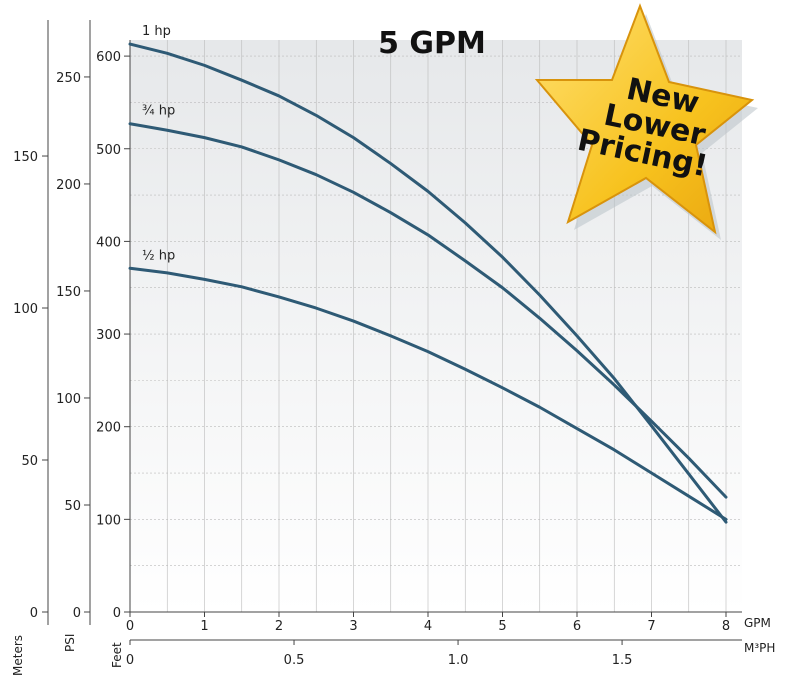 The height and width of the screenshot is (676, 790). What do you see at coordinates (158, 143) in the screenshot?
I see `curve-labels: 1 hp ¾ hp ½ hp` at bounding box center [158, 143].